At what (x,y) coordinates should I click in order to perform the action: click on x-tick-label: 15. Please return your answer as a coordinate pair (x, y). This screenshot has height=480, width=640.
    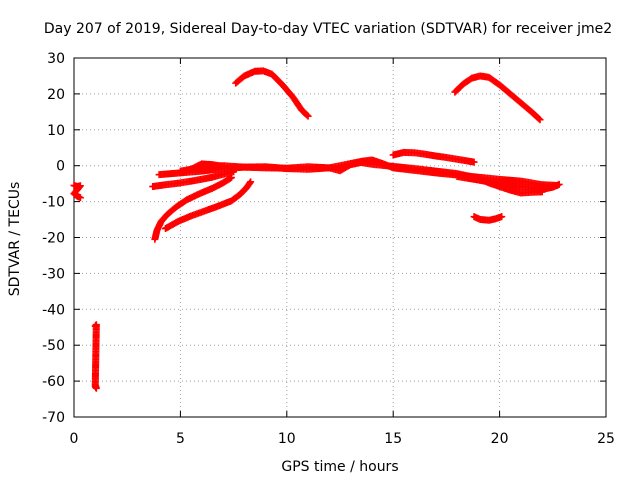
    Looking at the image, I should click on (393, 439).